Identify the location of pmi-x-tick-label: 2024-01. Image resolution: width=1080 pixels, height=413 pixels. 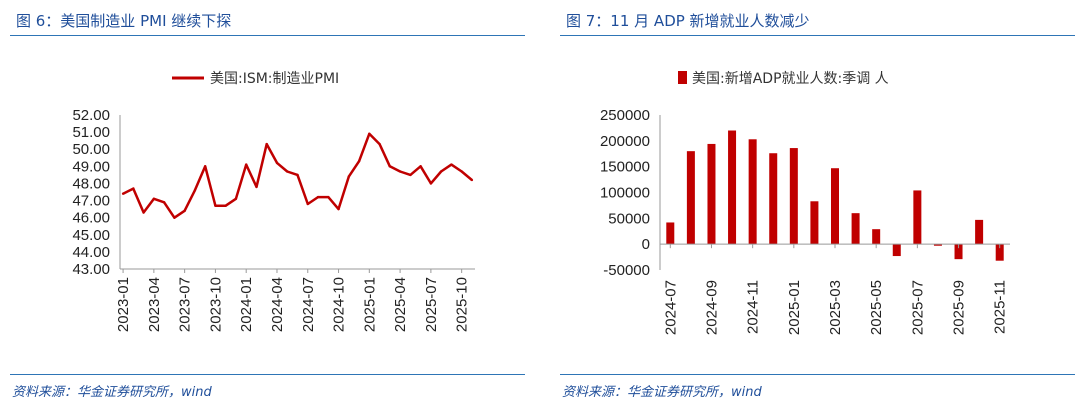
(246, 304).